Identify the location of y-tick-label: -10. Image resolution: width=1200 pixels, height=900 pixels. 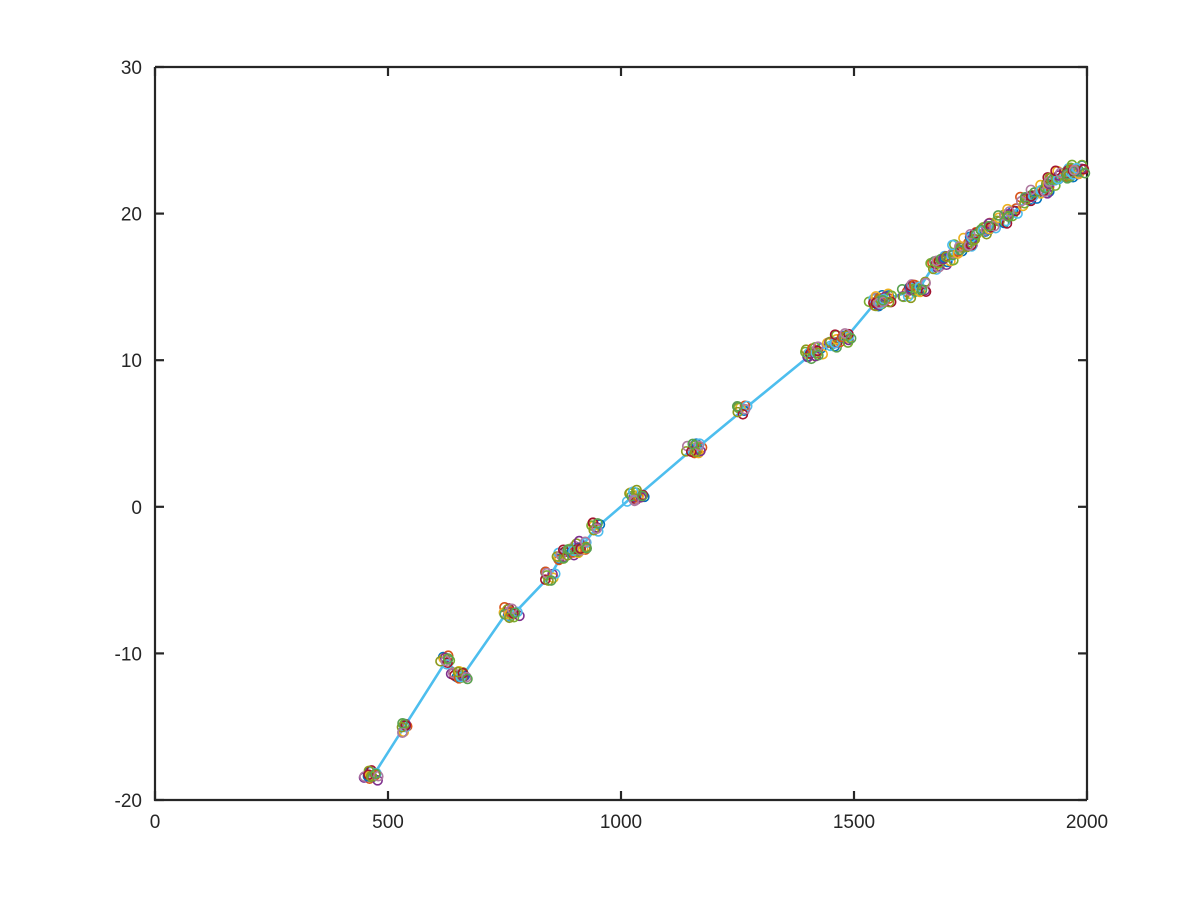
(128, 654).